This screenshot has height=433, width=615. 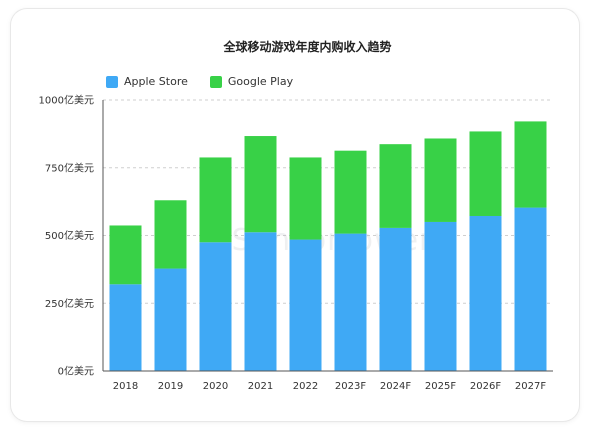 I want to click on legend-item-google-play: Google Play, so click(x=251, y=81).